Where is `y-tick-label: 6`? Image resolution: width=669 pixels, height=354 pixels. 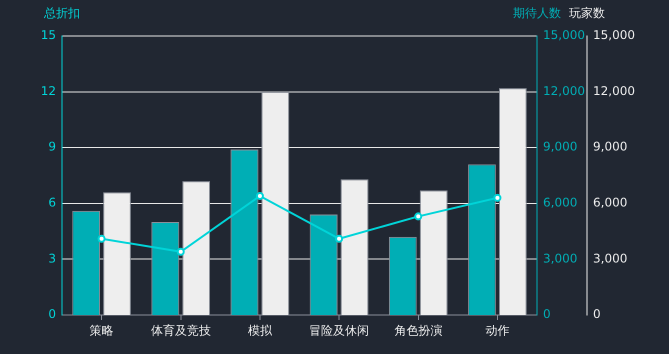
y-tick-label: 6 is located at coordinates (52, 203).